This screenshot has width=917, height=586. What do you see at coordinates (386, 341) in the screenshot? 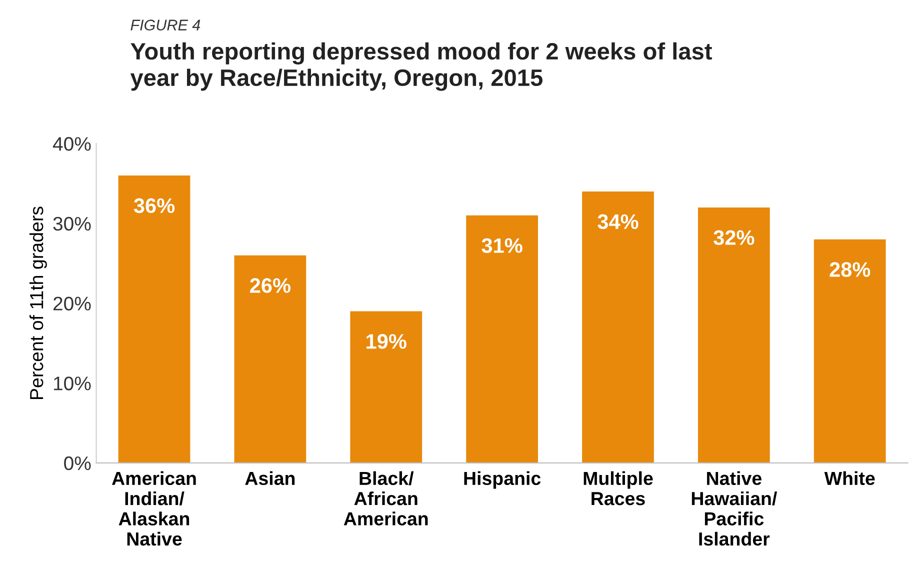
I see `data-label: 19%` at bounding box center [386, 341].